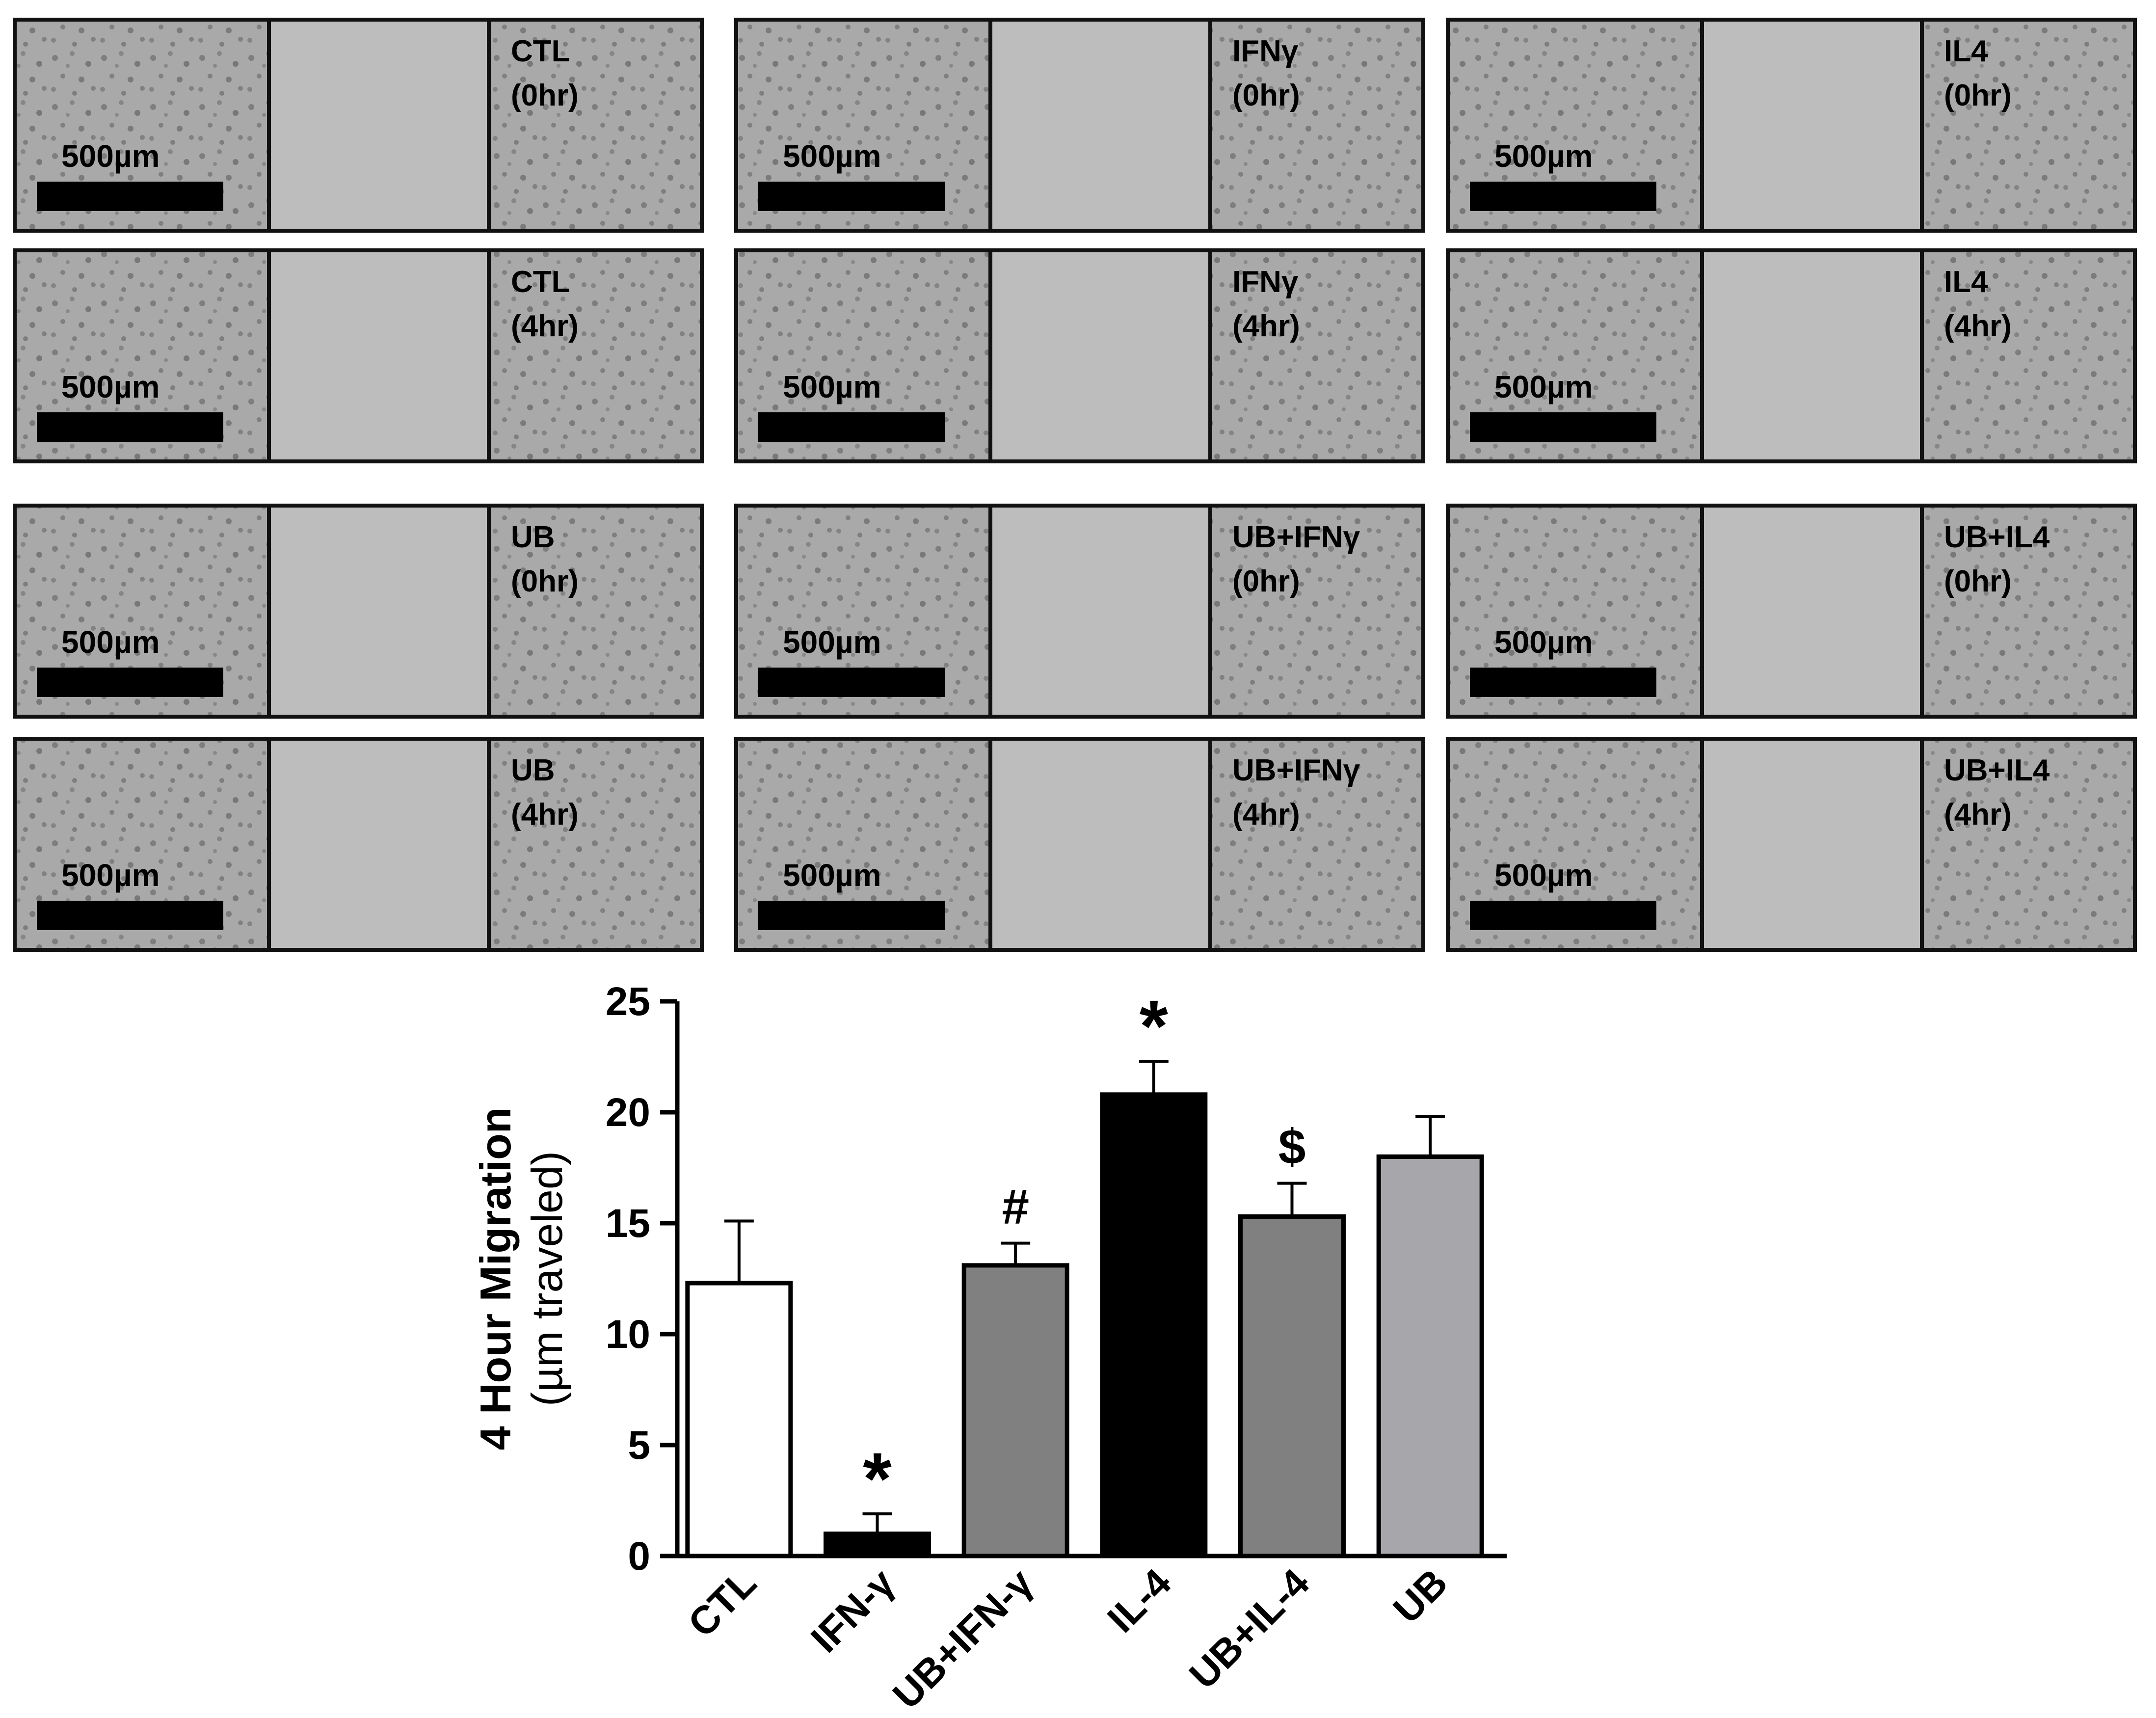  Describe the element at coordinates (496, 1279) in the screenshot. I see `y-axis-label: 4 Hour Migration` at that location.